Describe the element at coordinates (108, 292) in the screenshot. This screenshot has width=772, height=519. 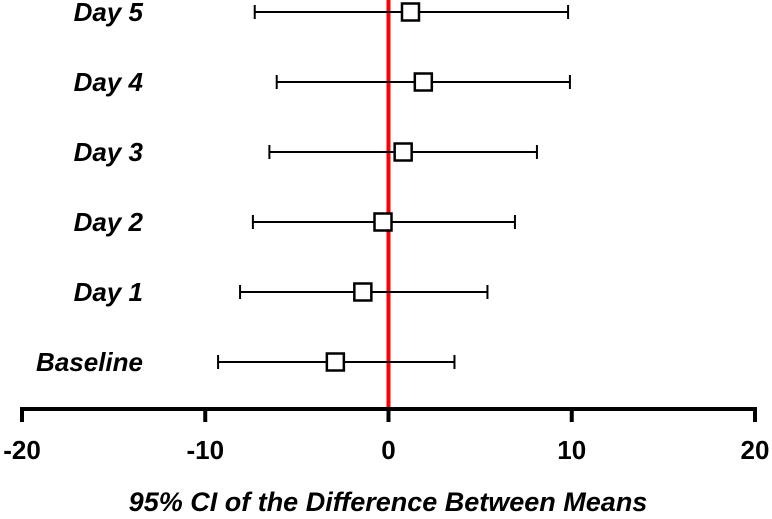
I see `row-label: Day 1` at that location.